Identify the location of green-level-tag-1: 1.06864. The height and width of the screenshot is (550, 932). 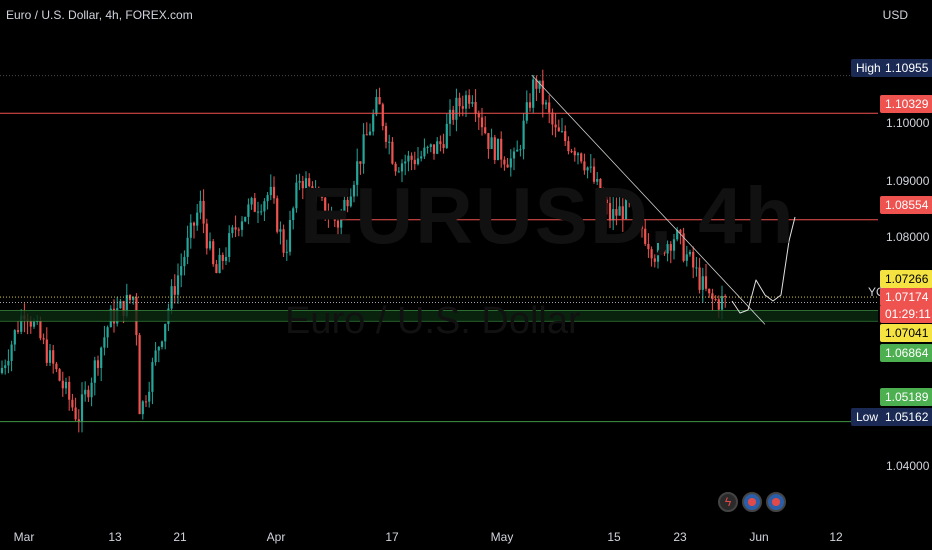
(906, 353).